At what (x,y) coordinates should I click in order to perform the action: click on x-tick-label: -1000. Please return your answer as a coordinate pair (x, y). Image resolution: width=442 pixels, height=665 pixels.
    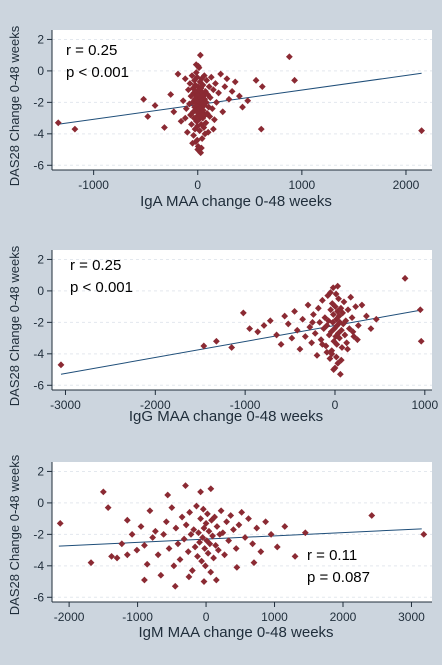
    Looking at the image, I should click on (137, 617).